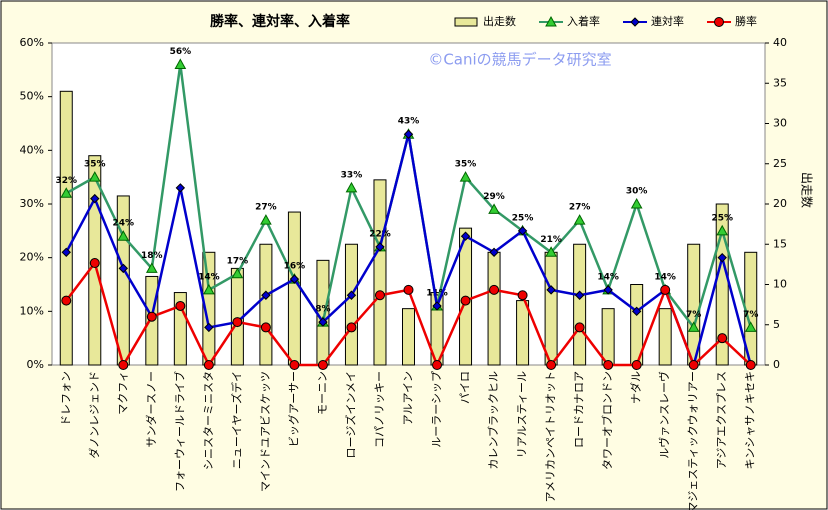  I want to click on x-tick-label: キンシャサノキセキ, so click(750, 420).